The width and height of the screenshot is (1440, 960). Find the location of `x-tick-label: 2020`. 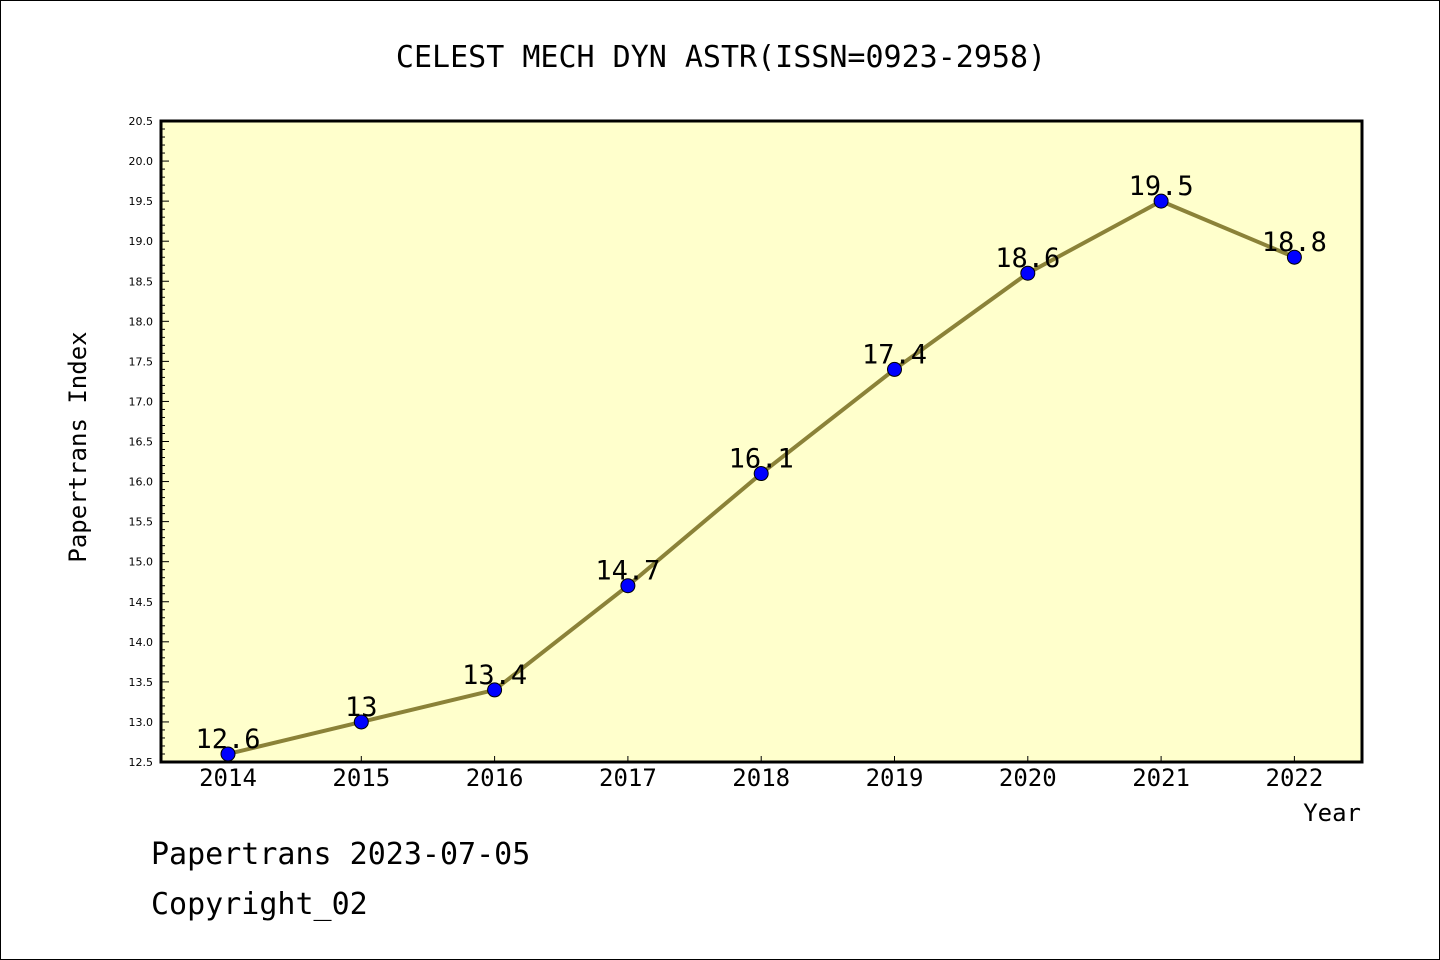

x-tick-label: 2020 is located at coordinates (1028, 778).